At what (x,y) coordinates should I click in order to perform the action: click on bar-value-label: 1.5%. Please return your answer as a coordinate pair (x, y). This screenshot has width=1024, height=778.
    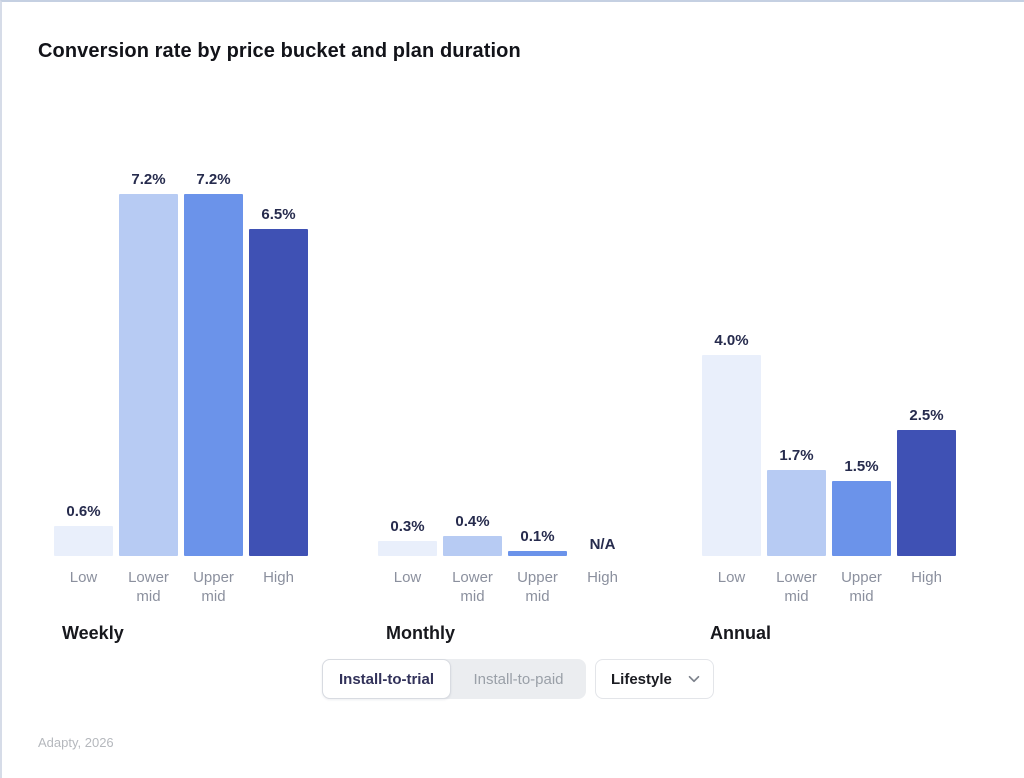
    Looking at the image, I should click on (861, 466).